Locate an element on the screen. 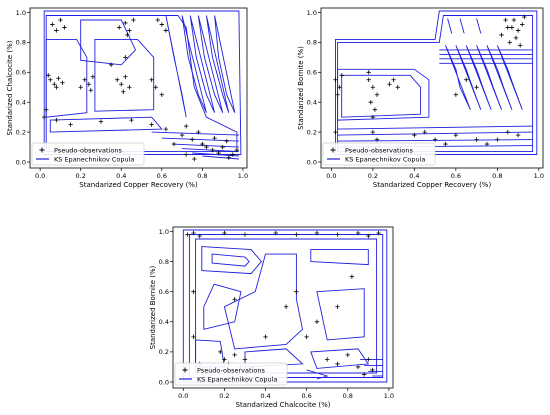 Image resolution: width=550 pixels, height=415 pixels. x-tick-label: 0.8 is located at coordinates (497, 176).